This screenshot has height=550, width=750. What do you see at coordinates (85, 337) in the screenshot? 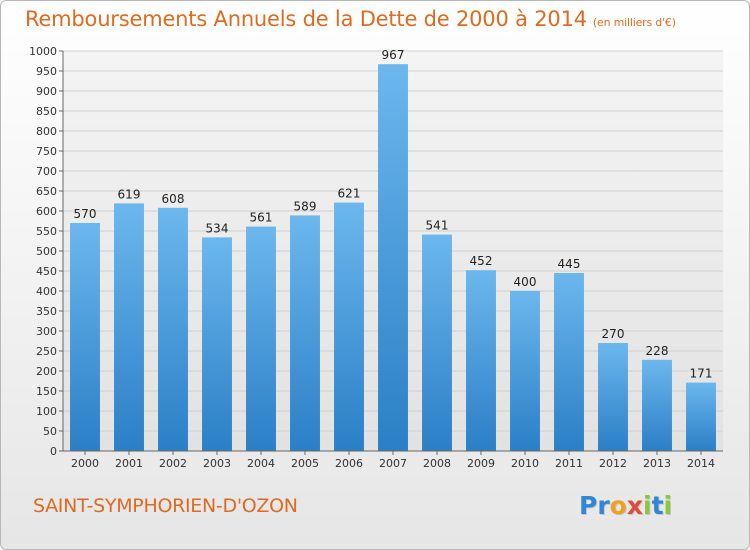
I see `bar-2000` at bounding box center [85, 337].